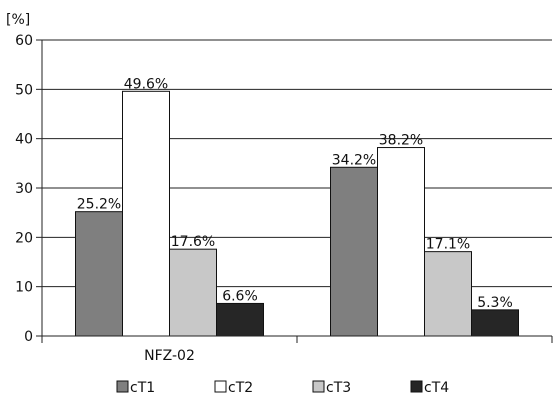 The image size is (559, 406). Describe the element at coordinates (24, 41) in the screenshot. I see `y-tick-label: 60` at that location.